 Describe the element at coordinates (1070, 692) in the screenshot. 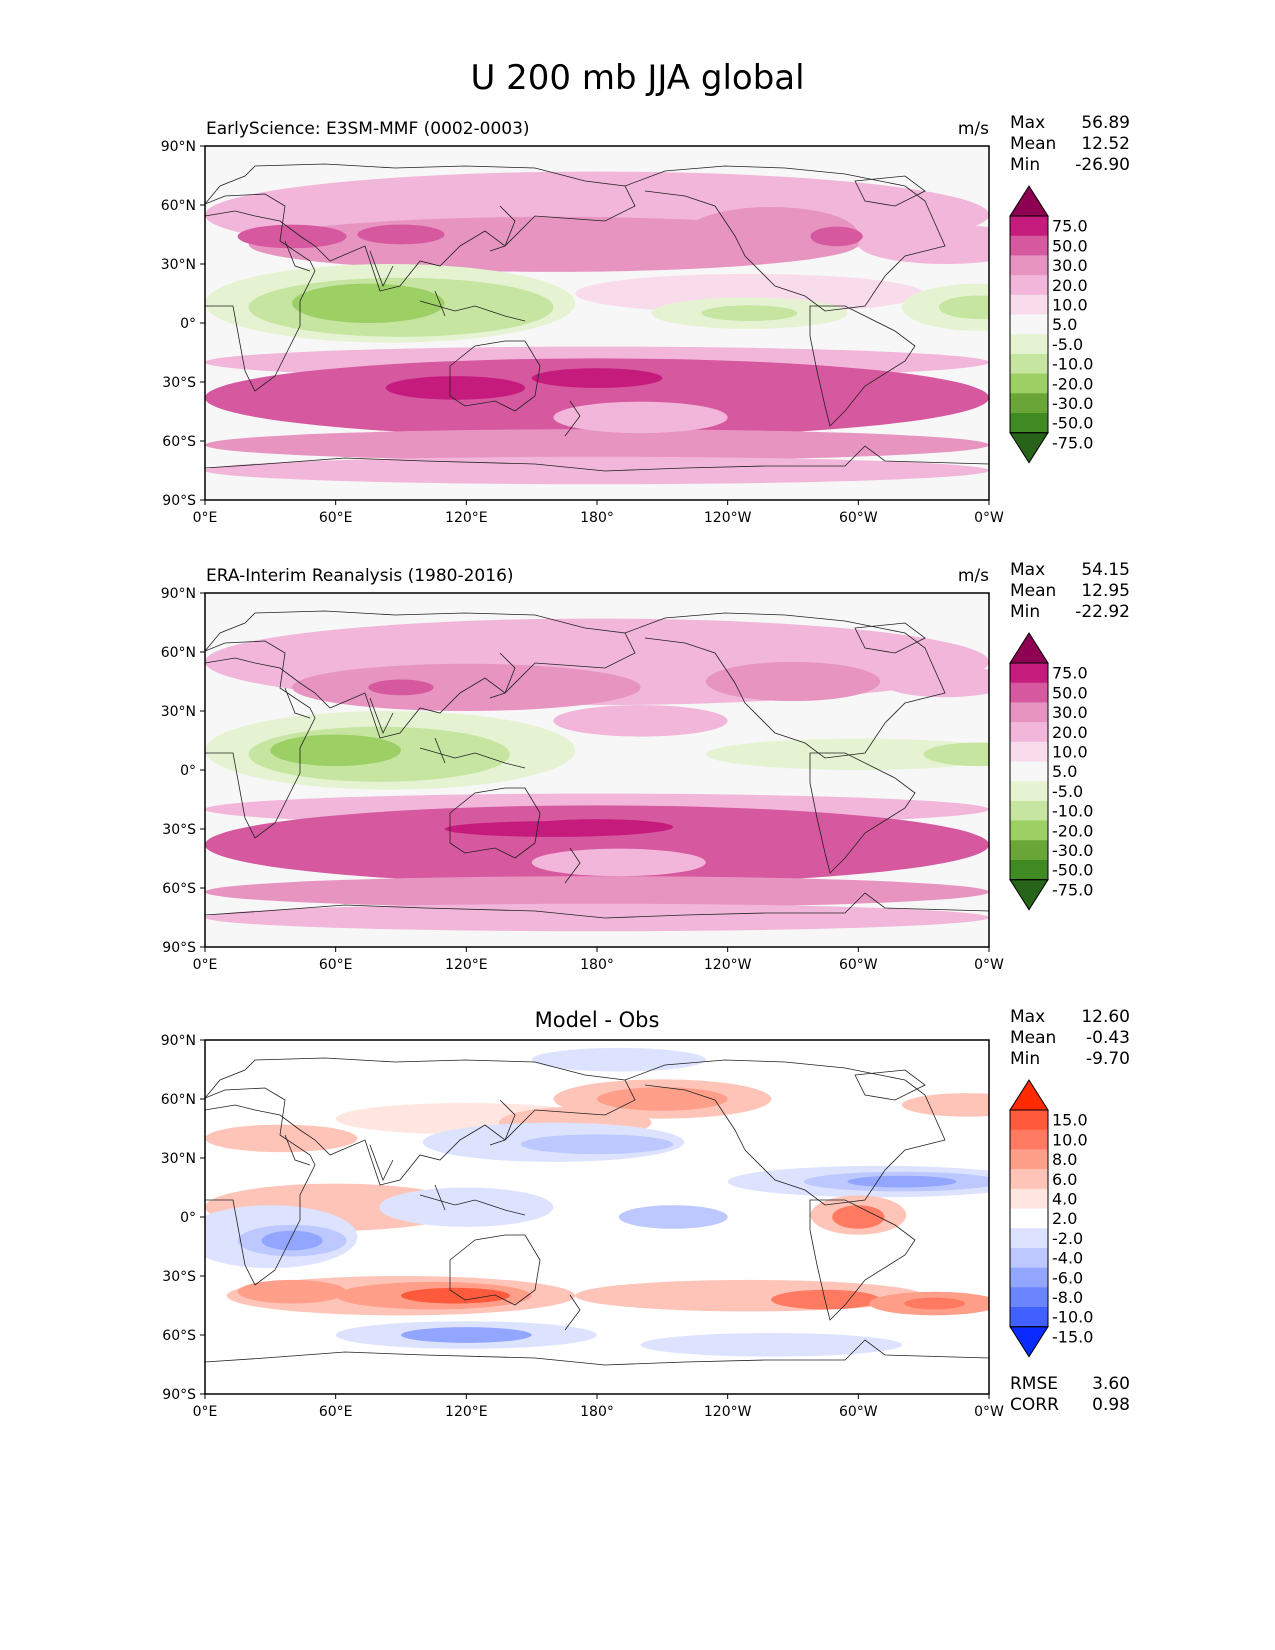

I see `colorbar-tick-label: 50.0` at that location.